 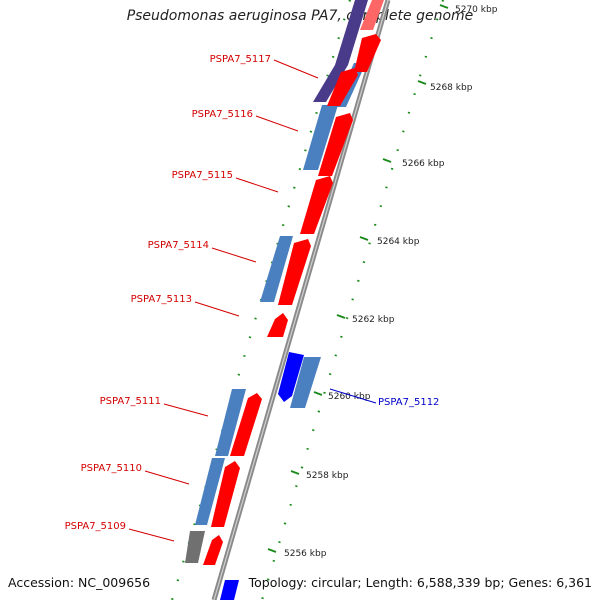 What do you see at coordinates (408, 402) in the screenshot?
I see `gene-label-PSPA7_5112: PSPA7_5112` at bounding box center [408, 402].